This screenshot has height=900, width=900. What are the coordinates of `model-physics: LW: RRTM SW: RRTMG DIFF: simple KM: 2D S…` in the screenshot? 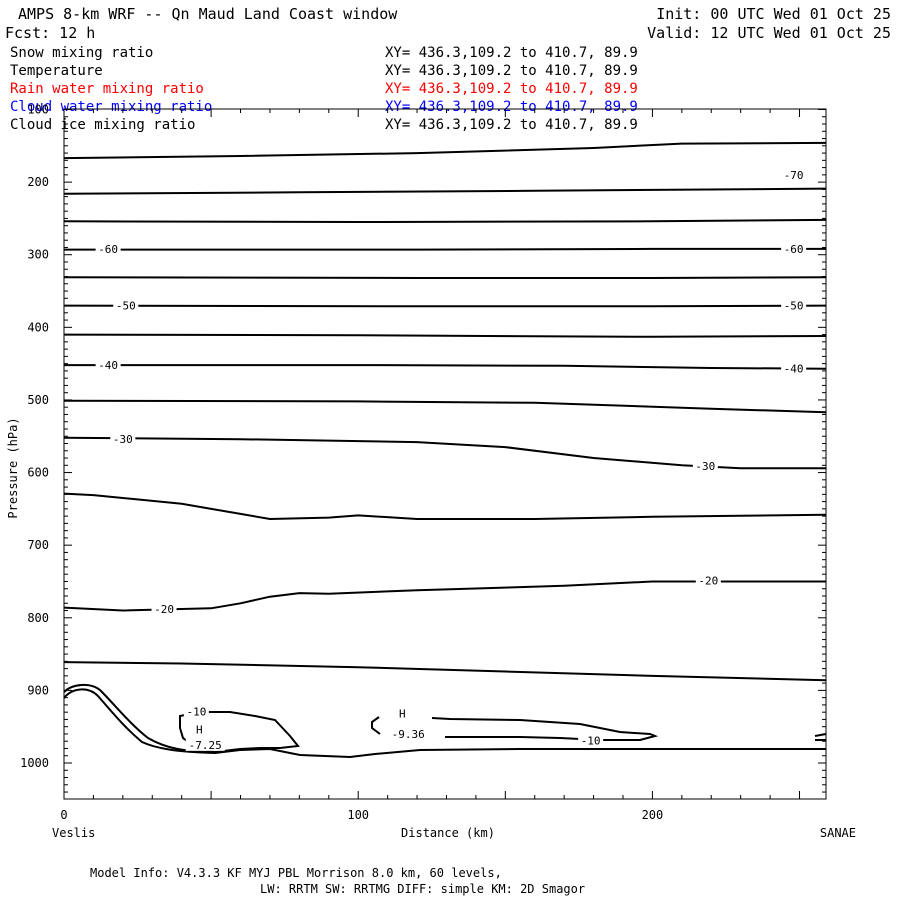 It's located at (422, 889).